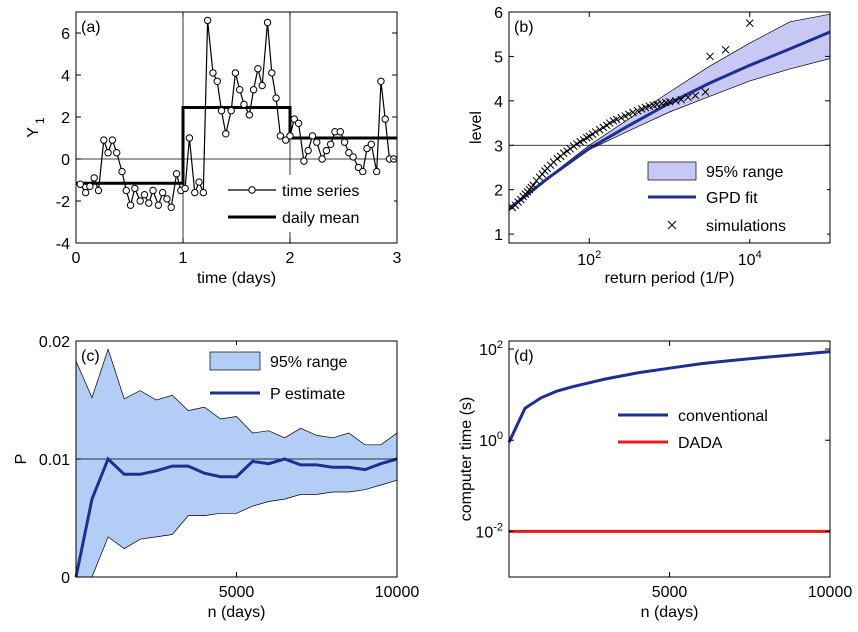 The height and width of the screenshot is (632, 858). Describe the element at coordinates (54, 460) in the screenshot. I see `y-tick-label: 0.01` at that location.